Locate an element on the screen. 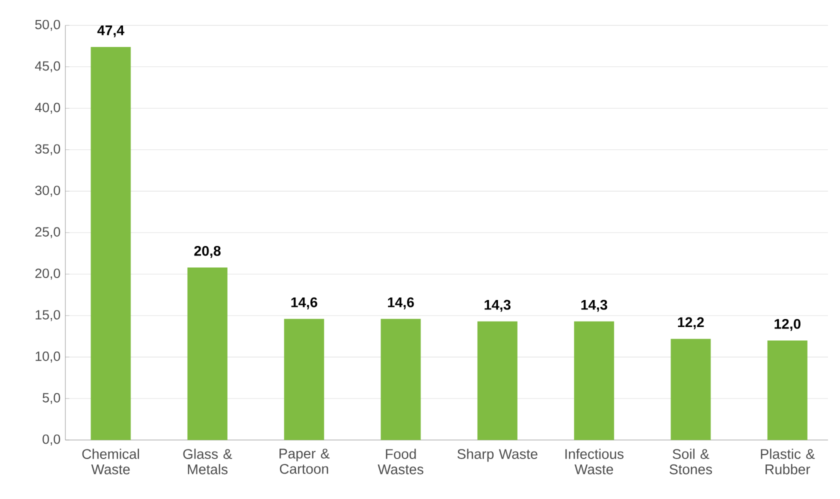 This screenshot has width=840, height=499. y-tick-label: 25,0 is located at coordinates (47, 232).